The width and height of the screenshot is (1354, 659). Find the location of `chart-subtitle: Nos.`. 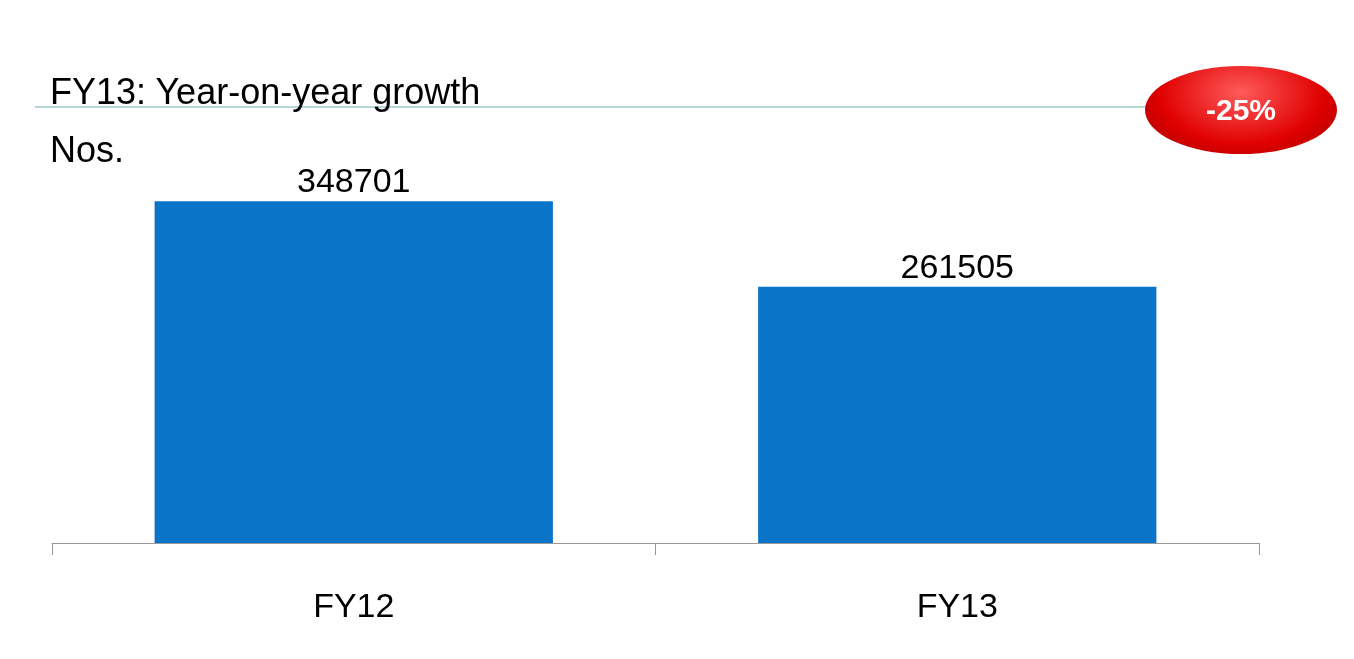

chart-subtitle: Nos. is located at coordinates (87, 149).